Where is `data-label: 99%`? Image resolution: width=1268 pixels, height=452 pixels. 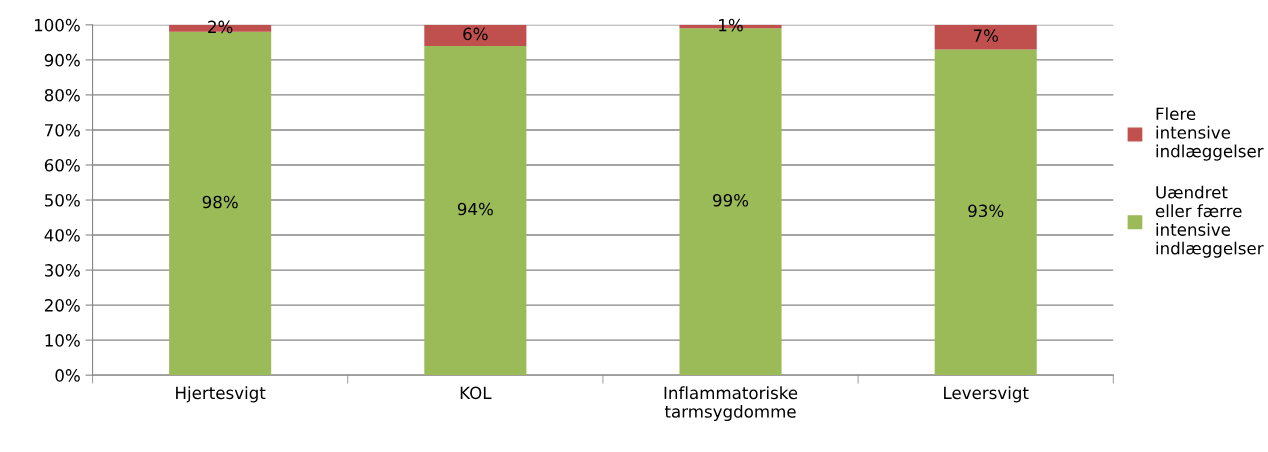 data-label: 99% is located at coordinates (731, 200).